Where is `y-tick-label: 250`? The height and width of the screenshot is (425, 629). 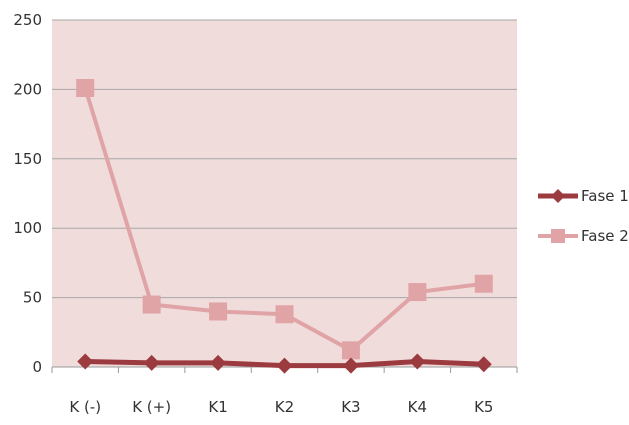 y-tick-label: 250 is located at coordinates (27, 20).